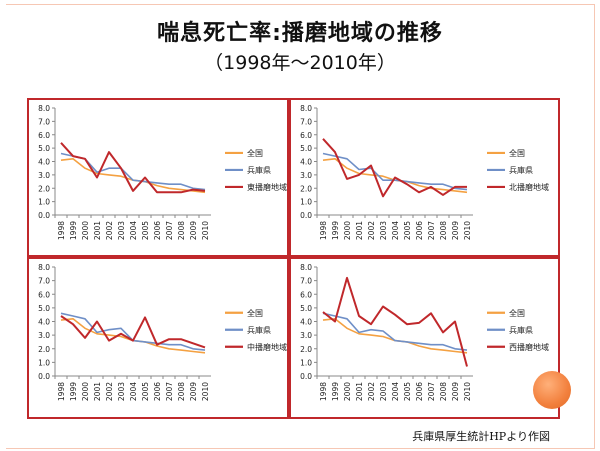 Image resolution: width=600 pixels, height=451 pixels. What do you see at coordinates (300, 448) in the screenshot?
I see `slide-frame-bottom` at bounding box center [300, 448].